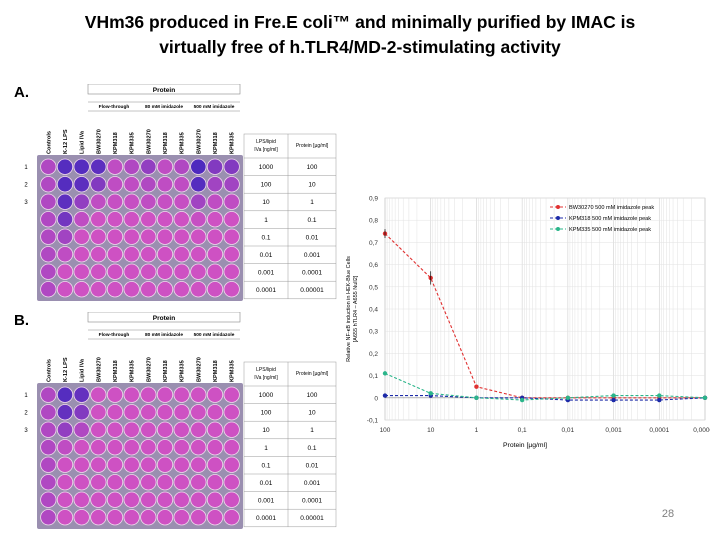 This screenshot has width=720, height=540. Describe the element at coordinates (610, 230) in the screenshot. I see `legend-label: KPM335 500 mM imidazole peak` at that location.